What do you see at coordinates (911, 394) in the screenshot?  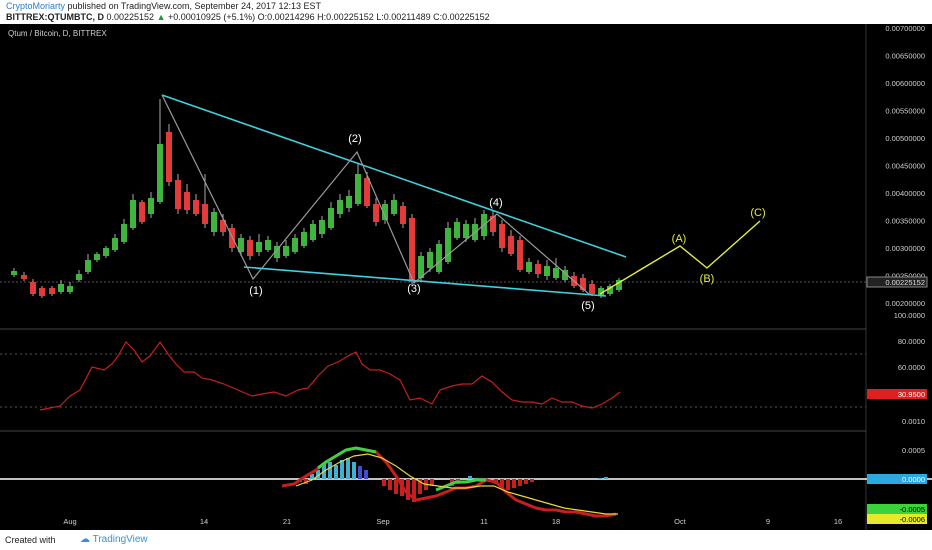 I see `rsi-value-label: 30.9500` at bounding box center [911, 394].